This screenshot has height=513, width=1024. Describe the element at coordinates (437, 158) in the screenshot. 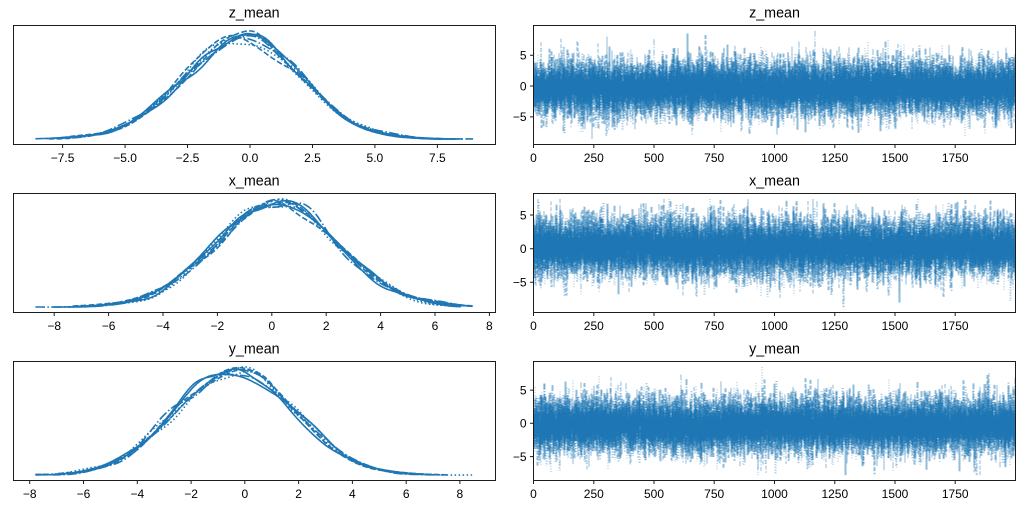

I see `svg-text: 7.5` at that location.